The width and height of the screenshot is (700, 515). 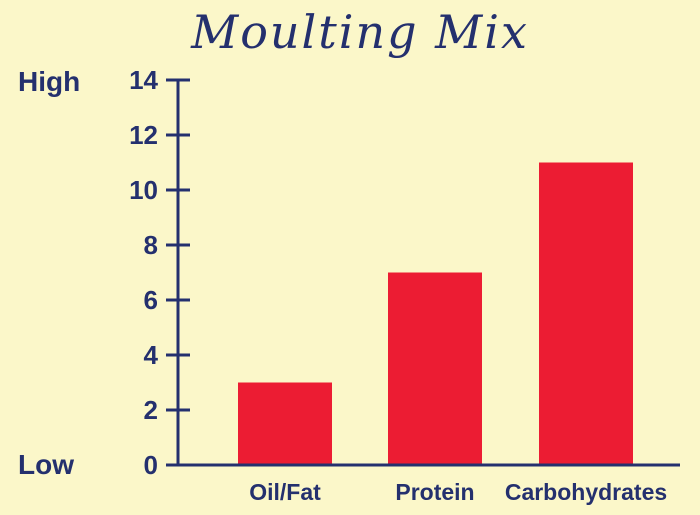 What do you see at coordinates (151, 300) in the screenshot?
I see `y-tick-label: 6` at bounding box center [151, 300].